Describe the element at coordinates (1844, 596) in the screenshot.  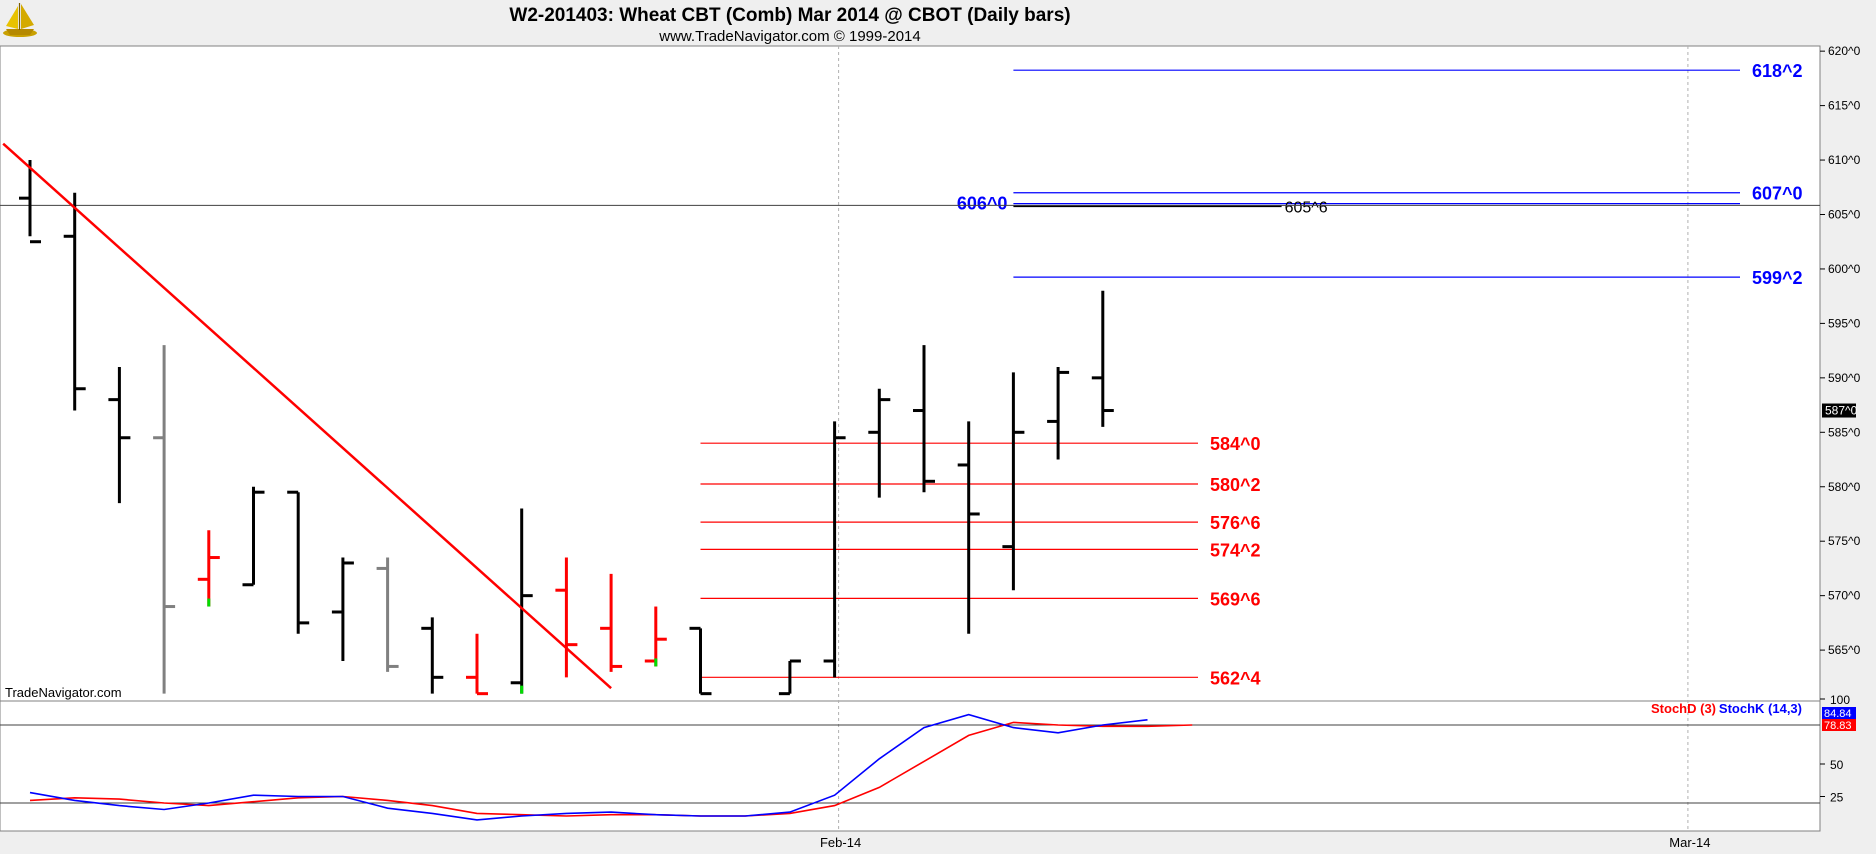
I see `price-tick-label: 570^0` at that location.